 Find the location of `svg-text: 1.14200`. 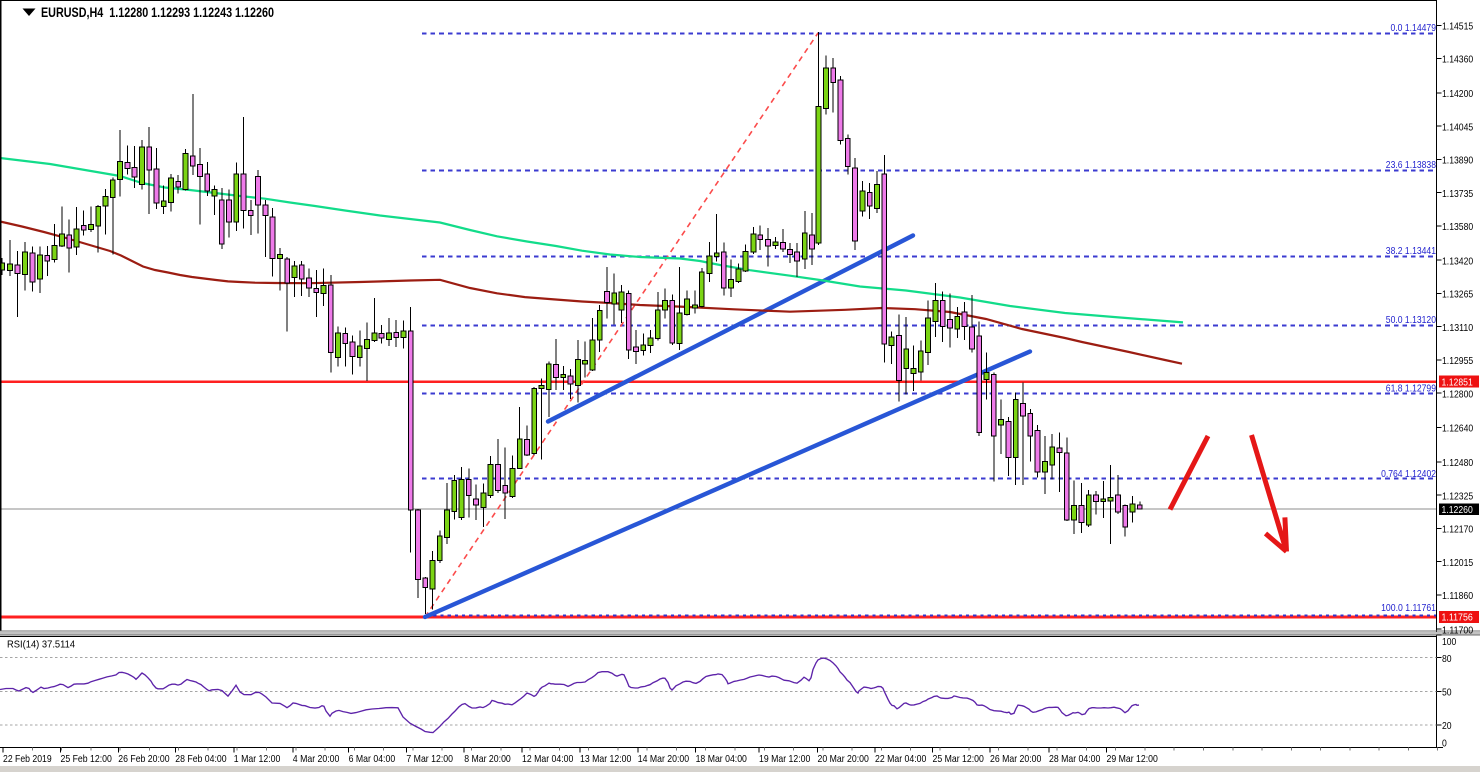

svg-text: 1.14200 is located at coordinates (1457, 94).